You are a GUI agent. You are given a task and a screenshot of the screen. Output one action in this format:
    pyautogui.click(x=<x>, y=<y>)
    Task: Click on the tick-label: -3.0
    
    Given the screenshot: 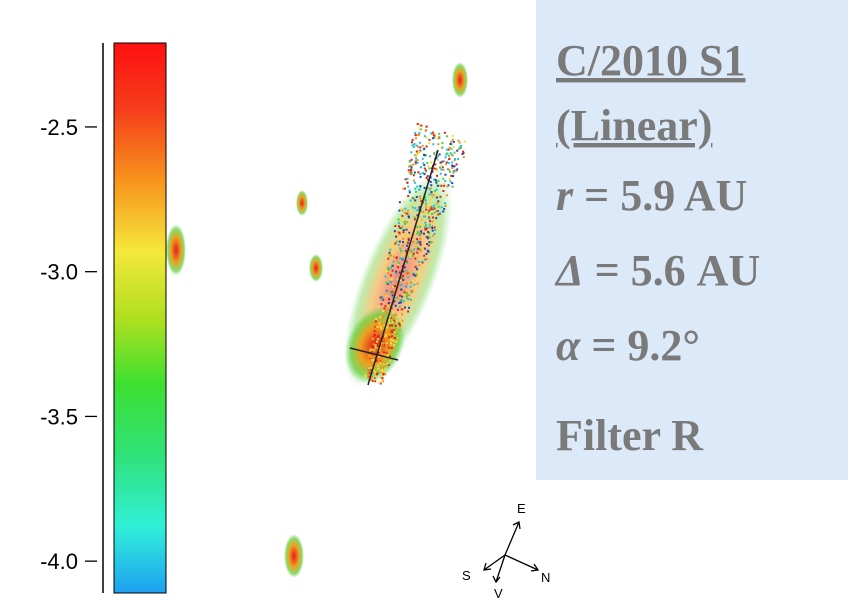 What is the action you would take?
    pyautogui.click(x=59, y=272)
    